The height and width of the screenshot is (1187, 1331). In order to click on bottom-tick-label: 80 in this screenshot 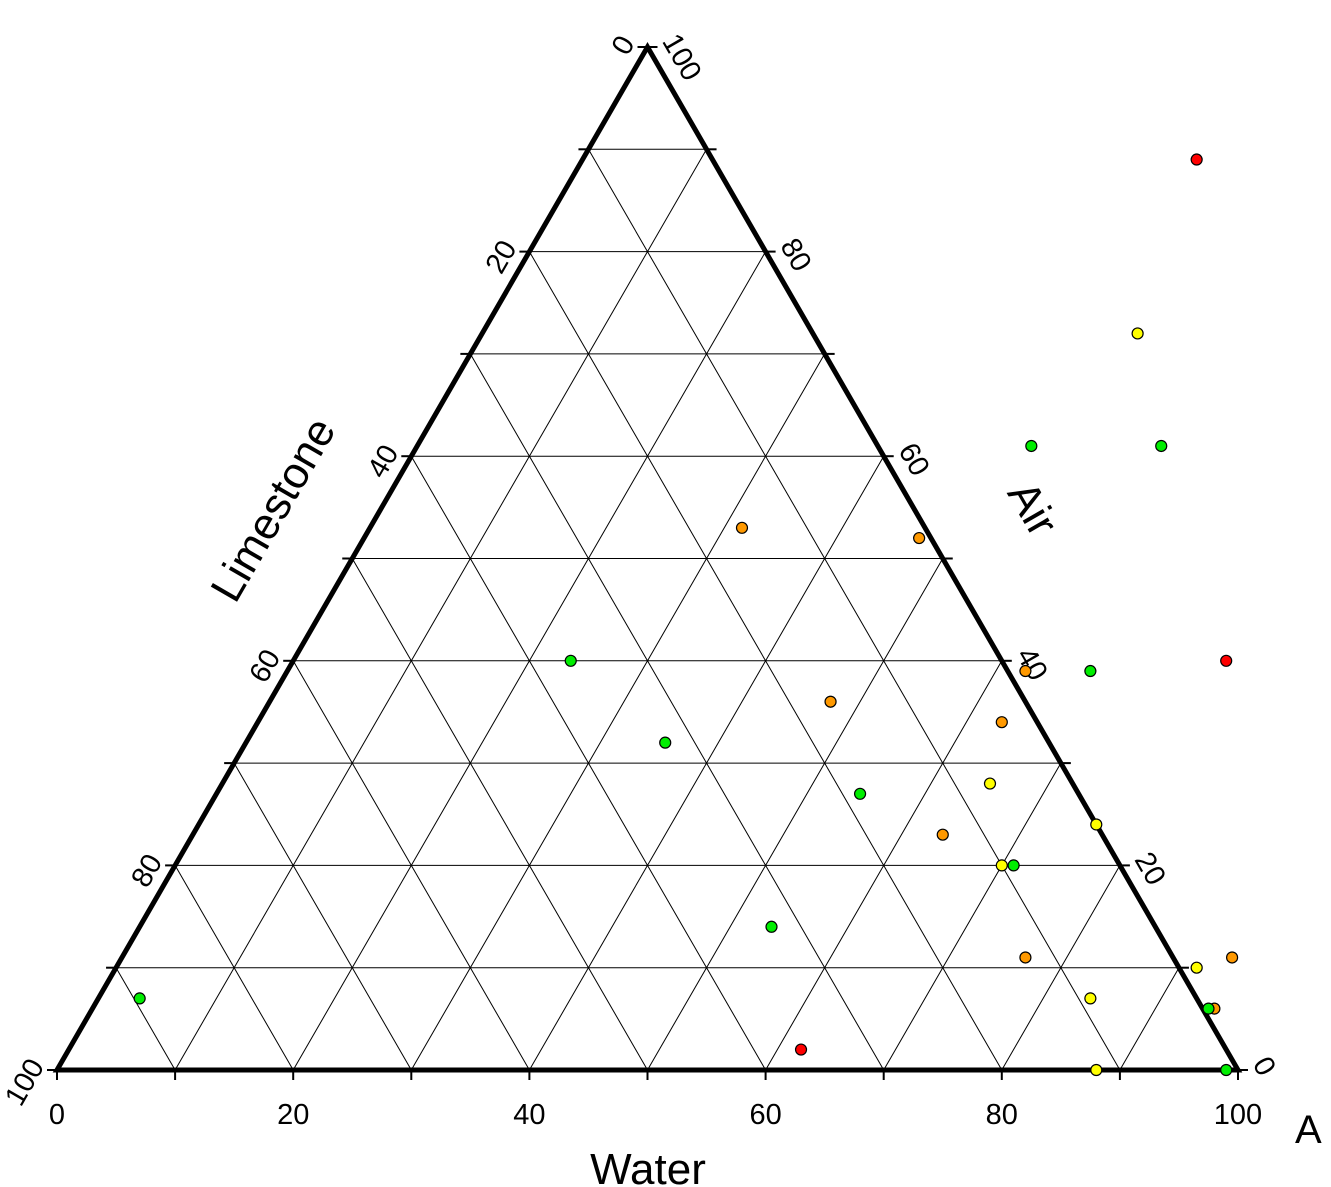, I will do `click(1002, 1115)`.